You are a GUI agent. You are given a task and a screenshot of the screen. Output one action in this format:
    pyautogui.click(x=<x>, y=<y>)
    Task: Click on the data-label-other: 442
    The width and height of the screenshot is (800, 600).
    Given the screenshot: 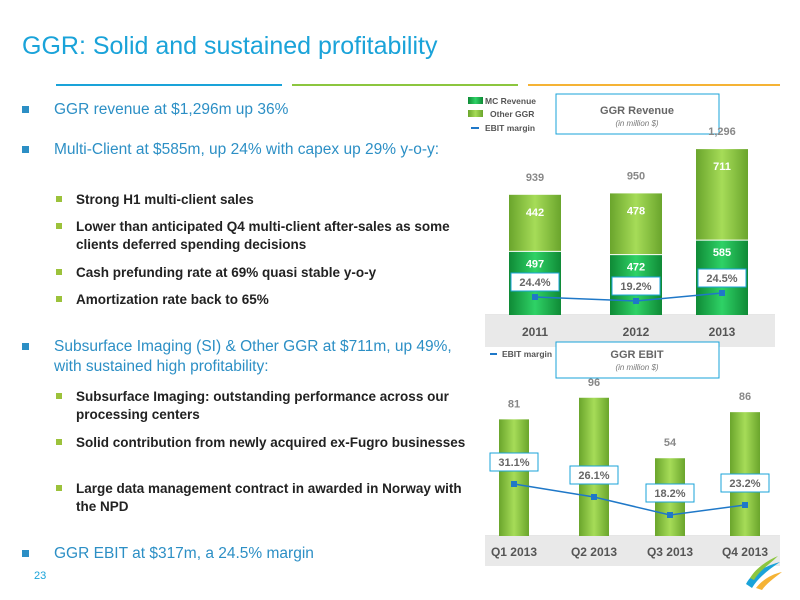 What is the action you would take?
    pyautogui.click(x=535, y=213)
    